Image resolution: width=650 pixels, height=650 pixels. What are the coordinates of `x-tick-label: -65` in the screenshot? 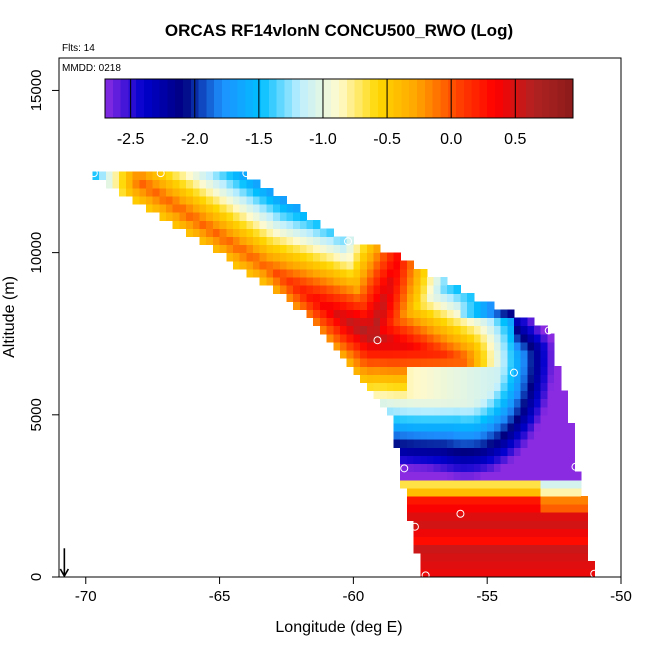 It's located at (220, 596).